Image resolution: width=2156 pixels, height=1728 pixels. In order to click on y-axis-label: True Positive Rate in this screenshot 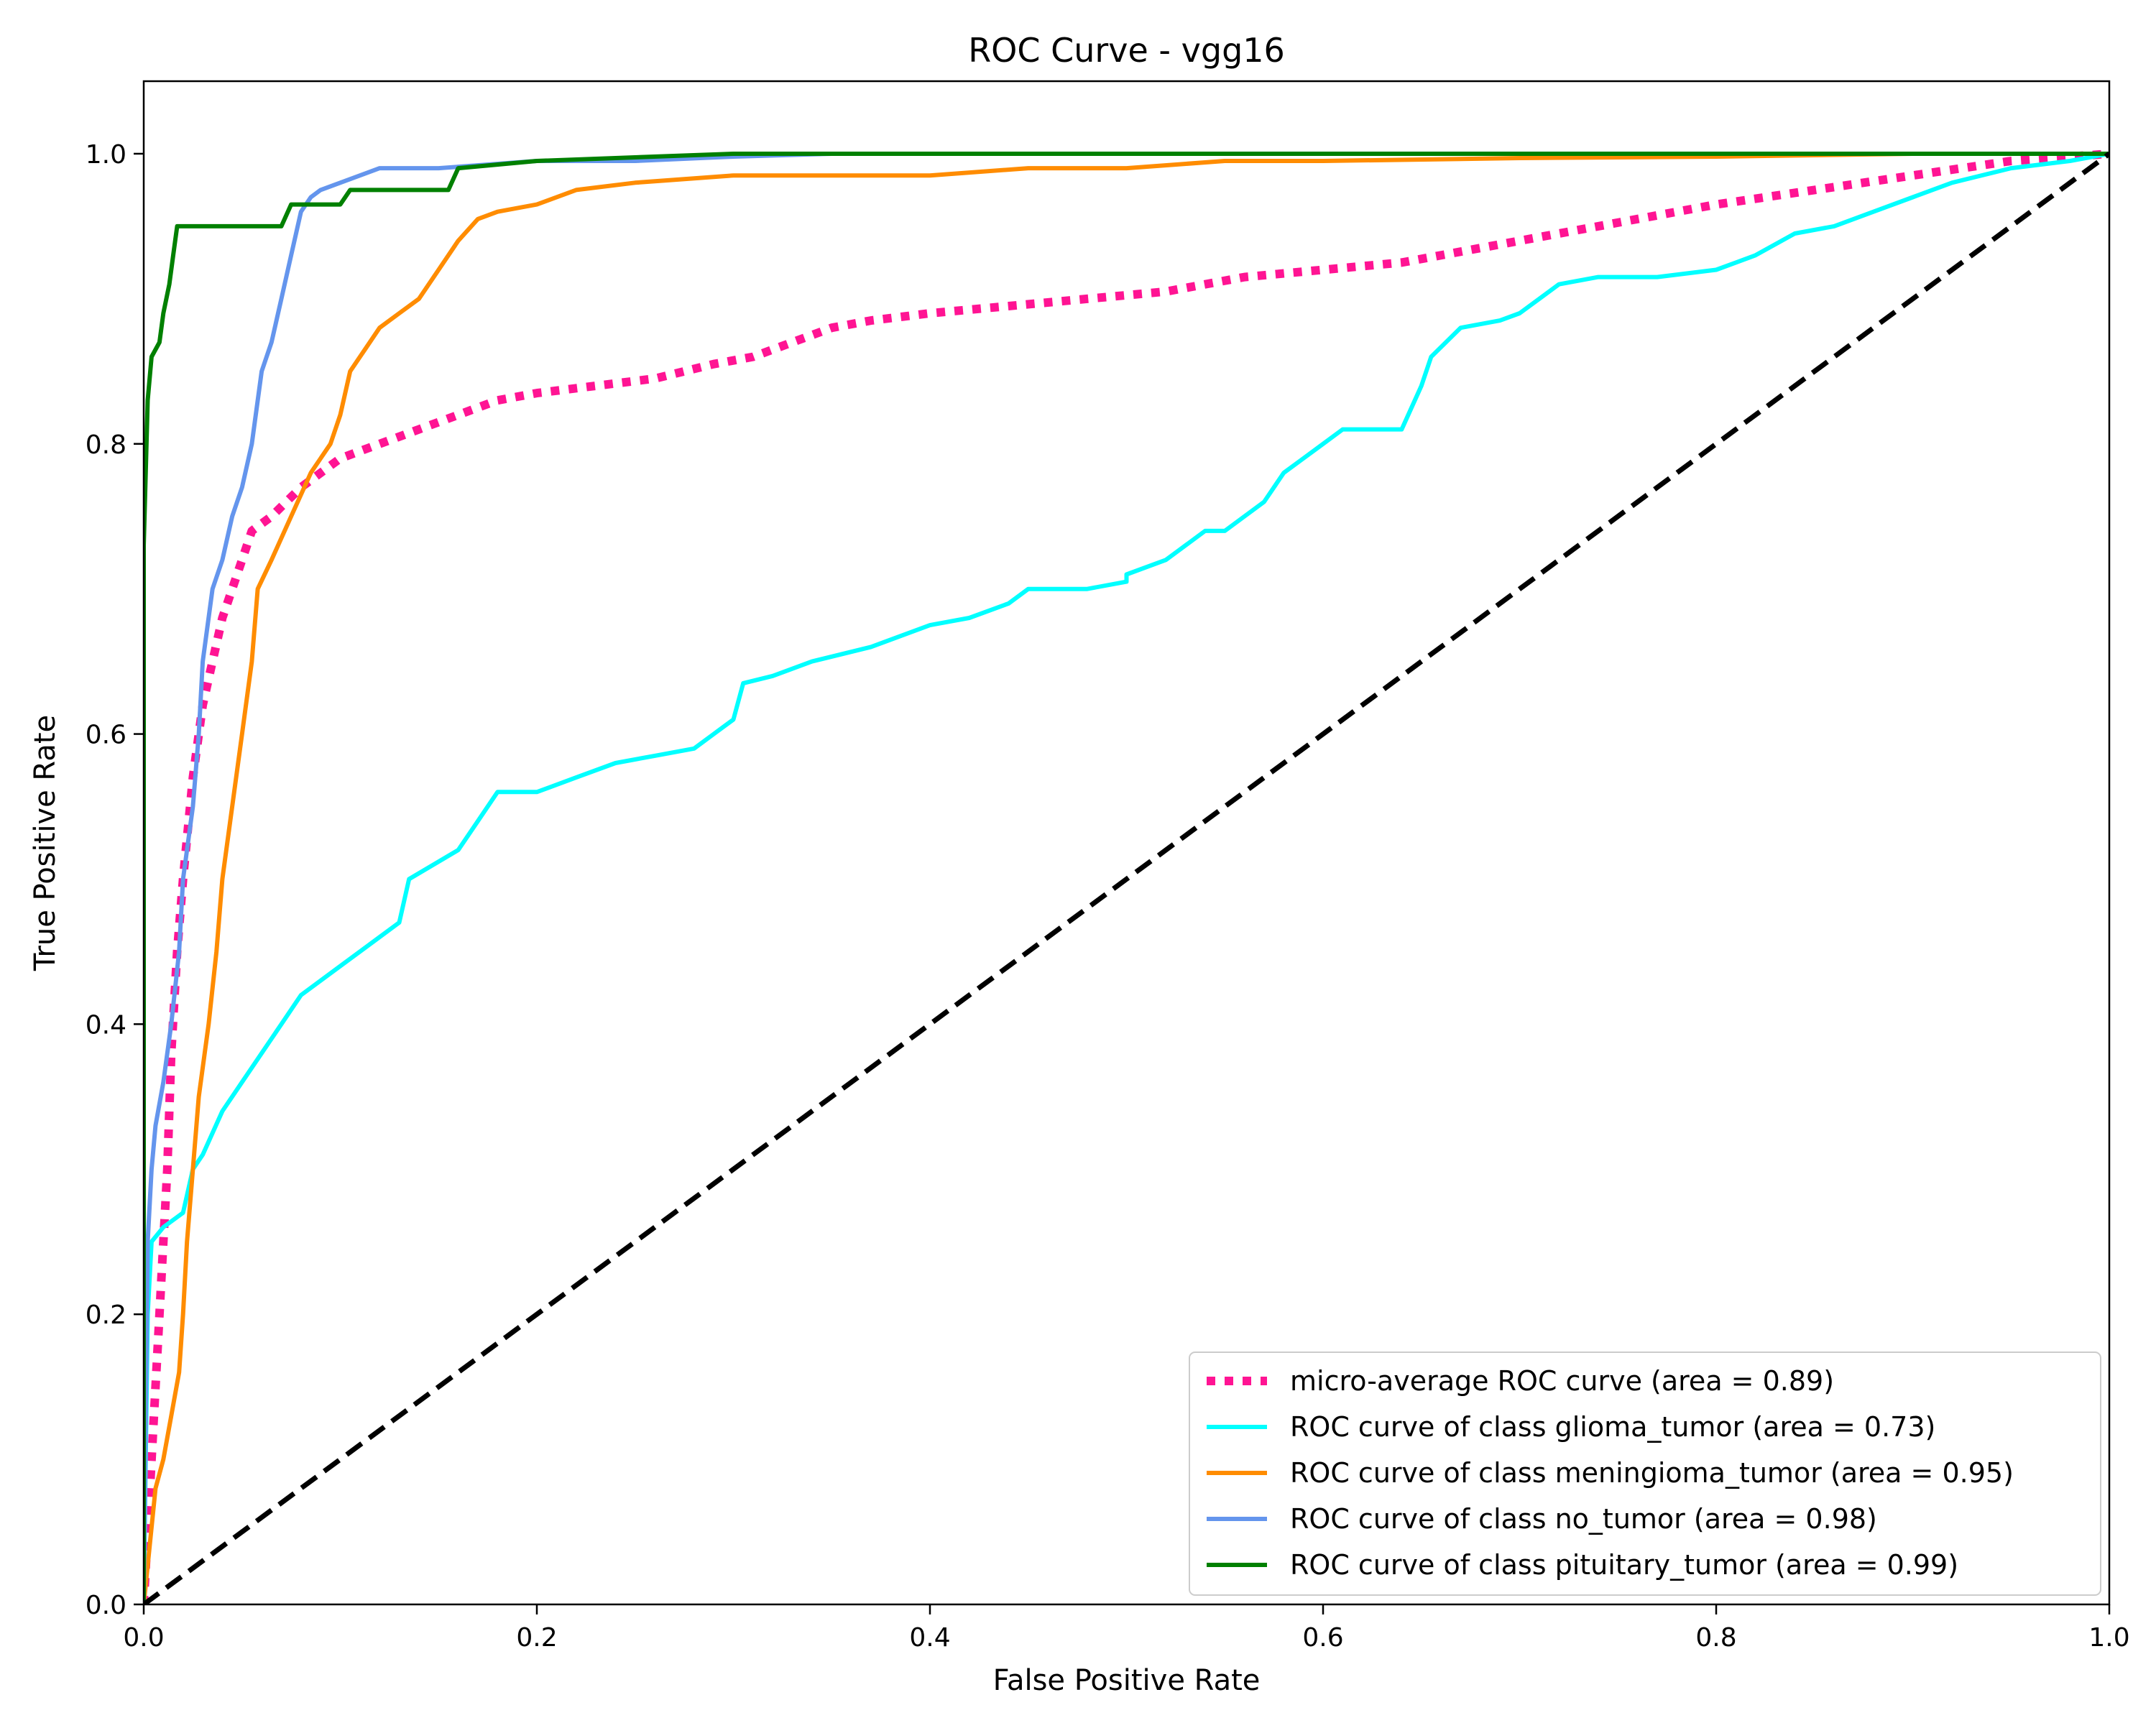, I will do `click(45, 843)`.